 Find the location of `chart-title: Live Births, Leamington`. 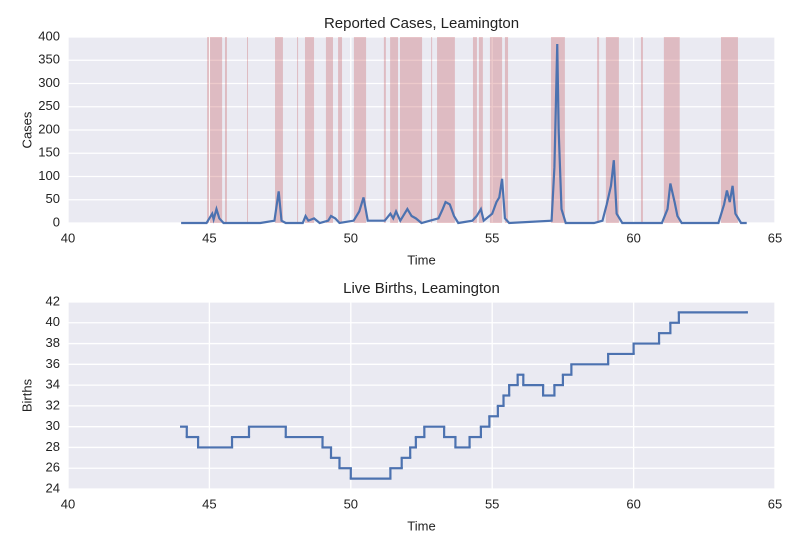

chart-title: Live Births, Leamington is located at coordinates (421, 288).